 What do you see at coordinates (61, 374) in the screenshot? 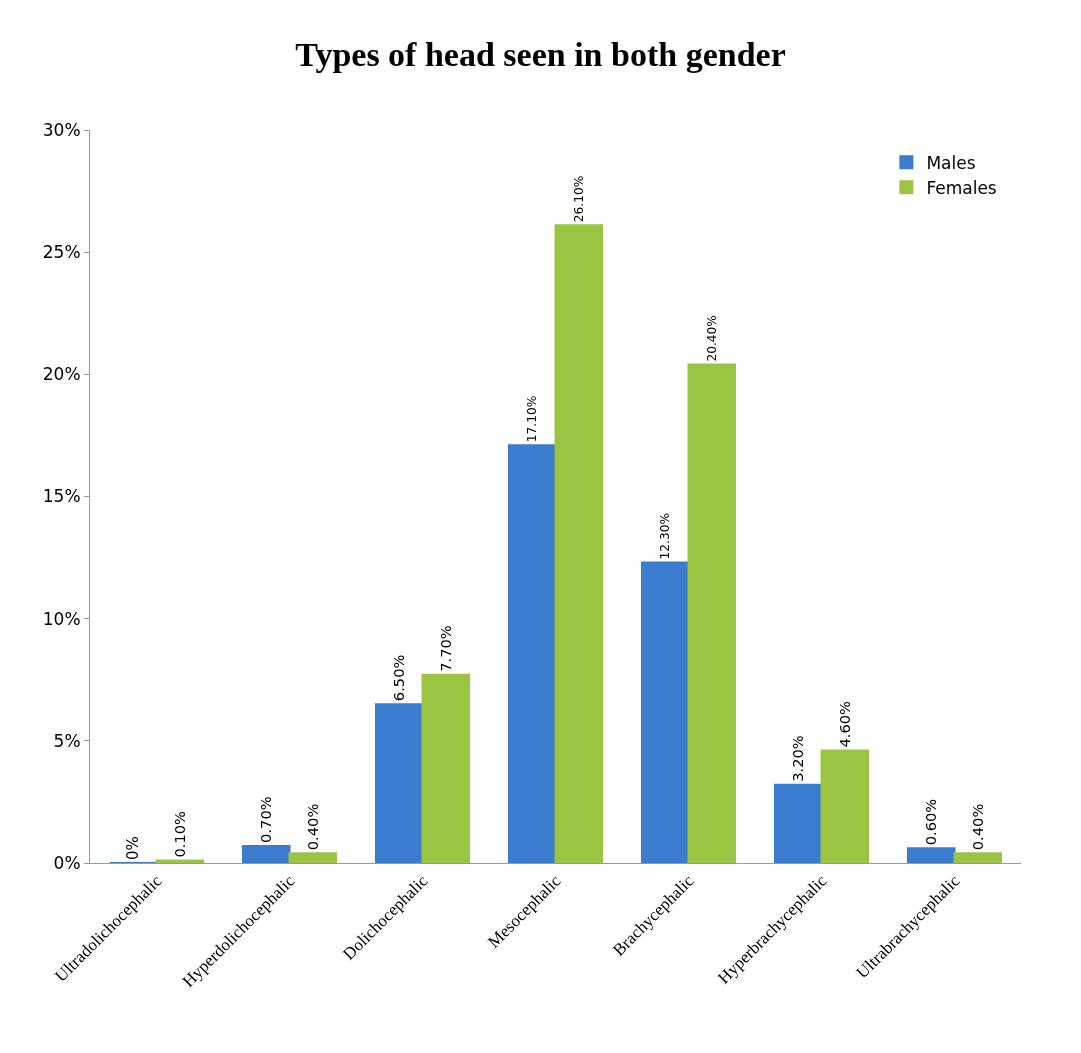
I see `y-tick-label: 20%` at bounding box center [61, 374].